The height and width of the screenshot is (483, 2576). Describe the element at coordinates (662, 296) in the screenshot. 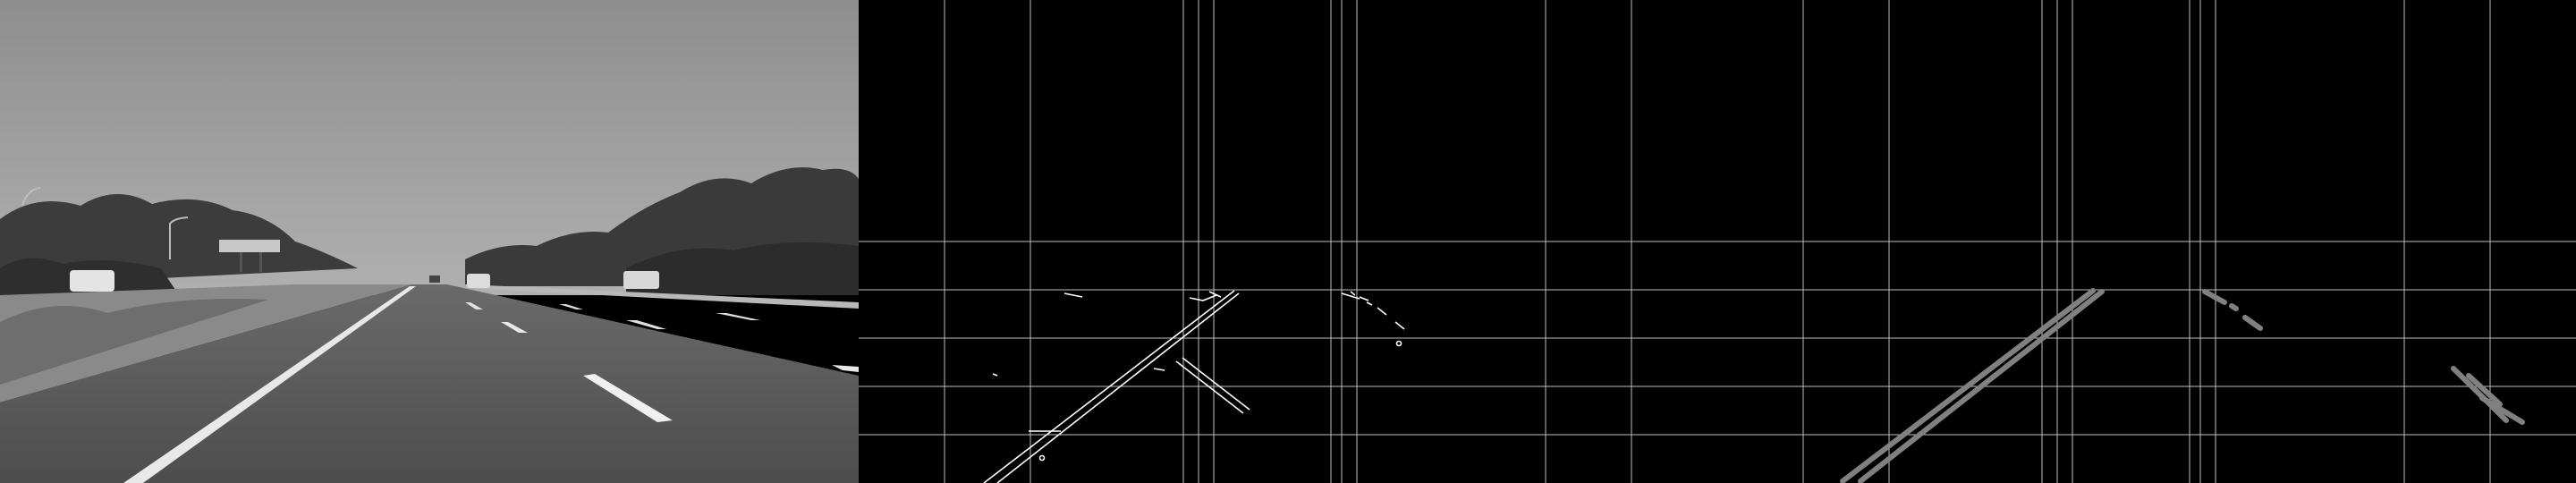

I see `guardrail` at that location.